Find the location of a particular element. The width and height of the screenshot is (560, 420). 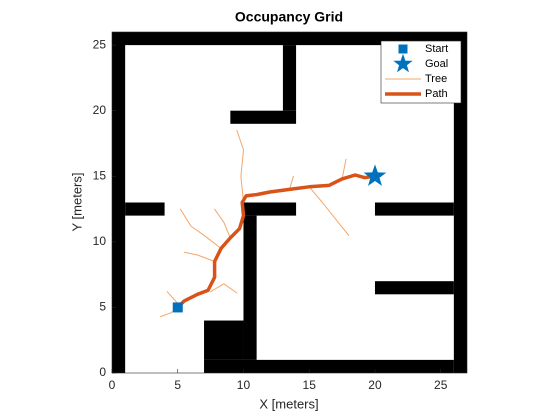

legend-label: Start is located at coordinates (436, 49).